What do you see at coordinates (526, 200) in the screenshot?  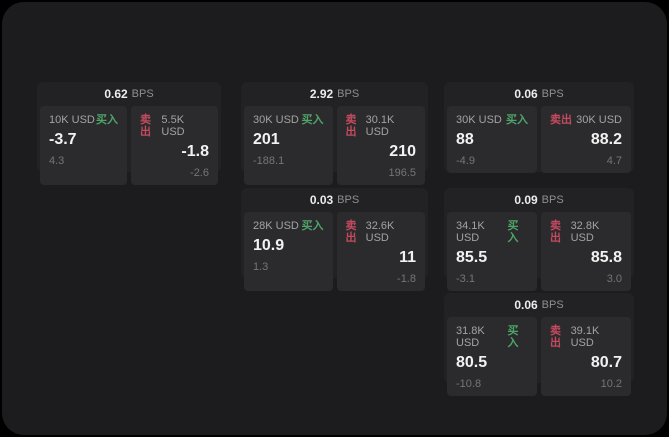 I see `spread-value: 0.09` at bounding box center [526, 200].